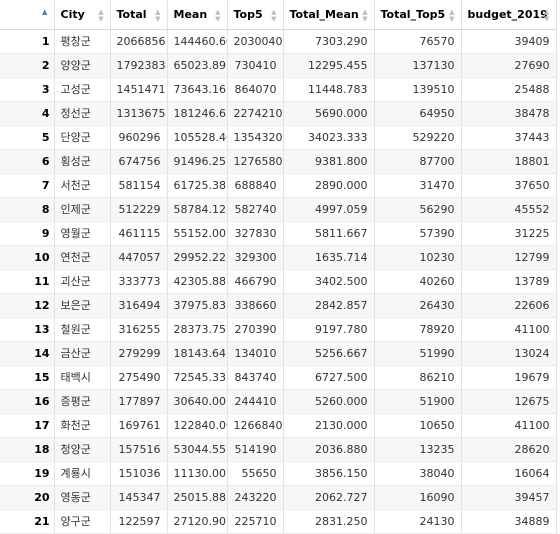  What do you see at coordinates (27, 425) in the screenshot?
I see `row-index: 17` at bounding box center [27, 425].